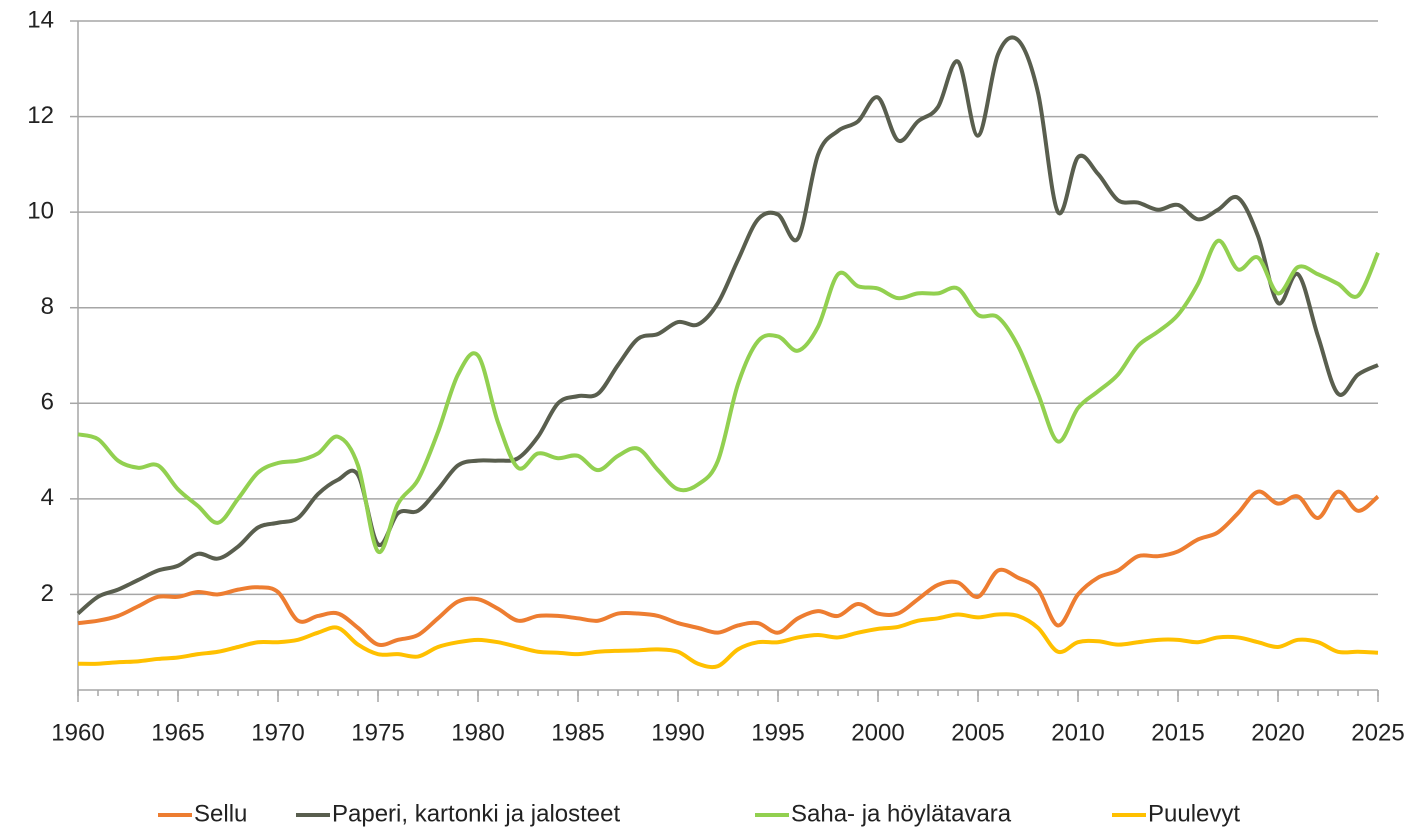  Describe the element at coordinates (1077, 732) in the screenshot. I see `x-tick-label: 2010` at that location.